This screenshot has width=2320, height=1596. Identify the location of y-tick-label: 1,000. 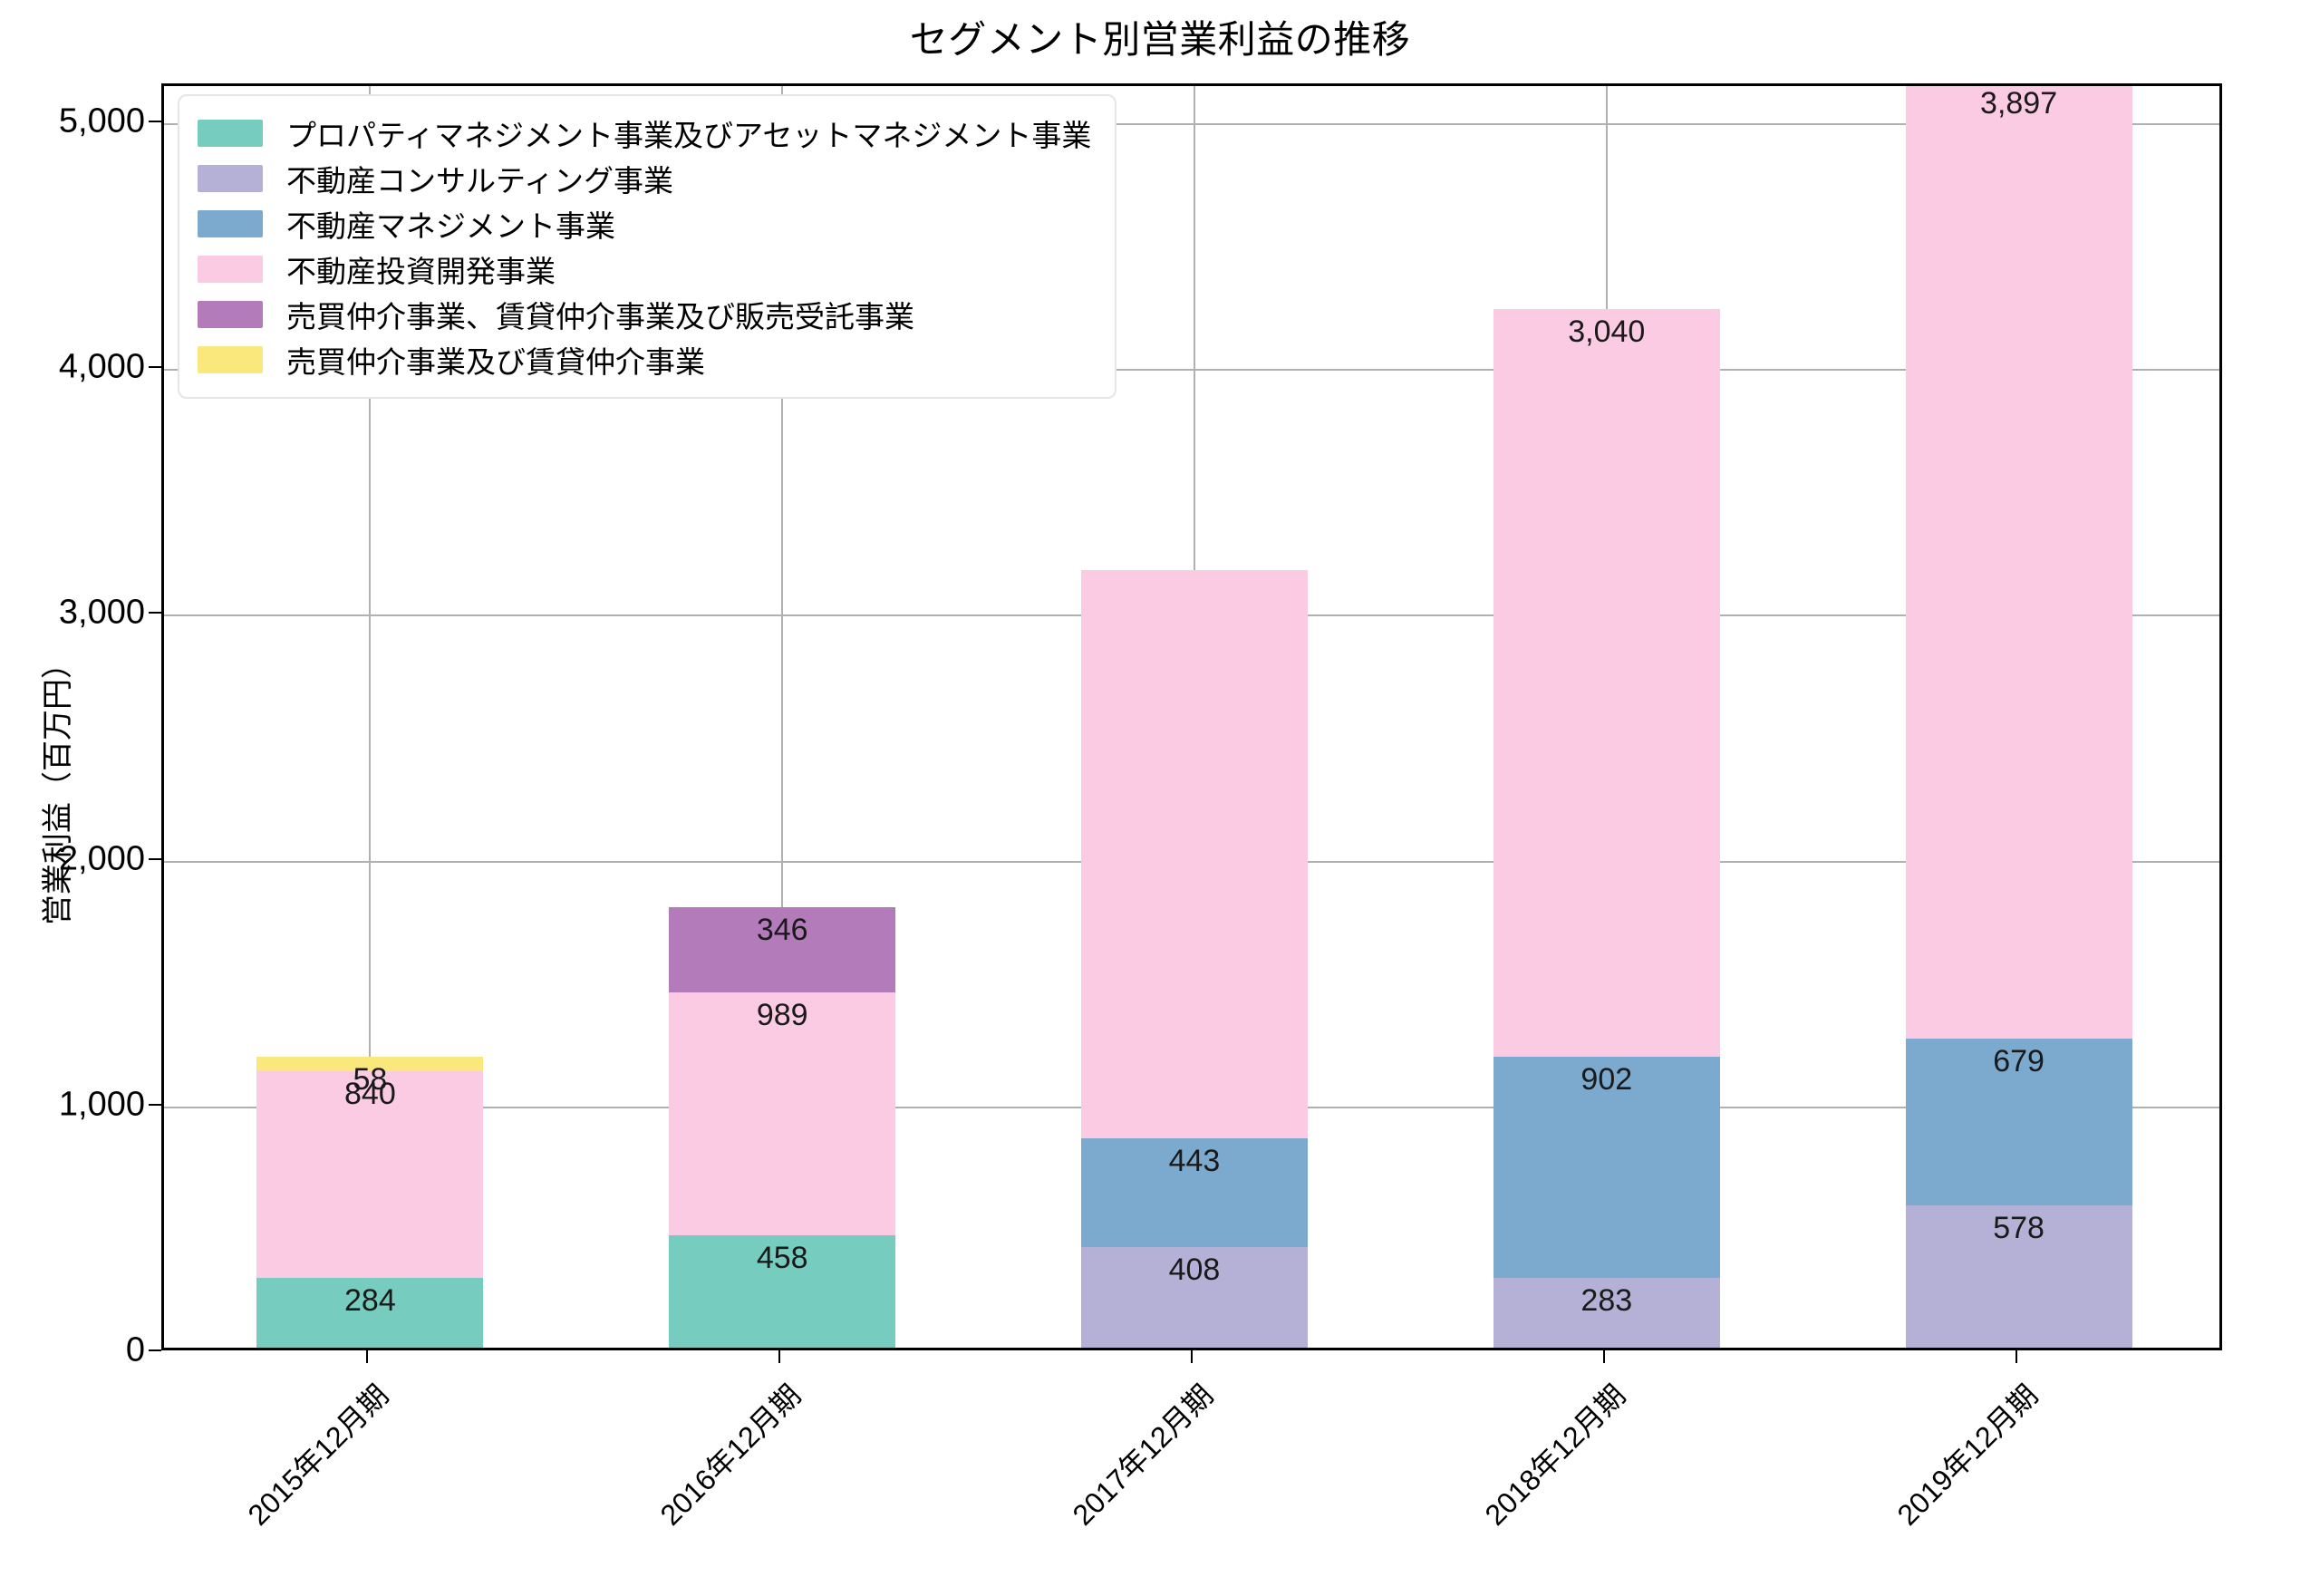
(101, 1104).